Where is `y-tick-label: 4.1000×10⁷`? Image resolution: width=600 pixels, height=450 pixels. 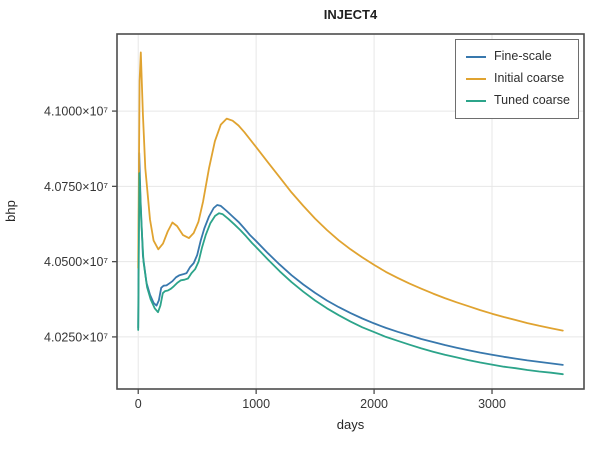 y-tick-label: 4.1000×10⁷ is located at coordinates (76, 112).